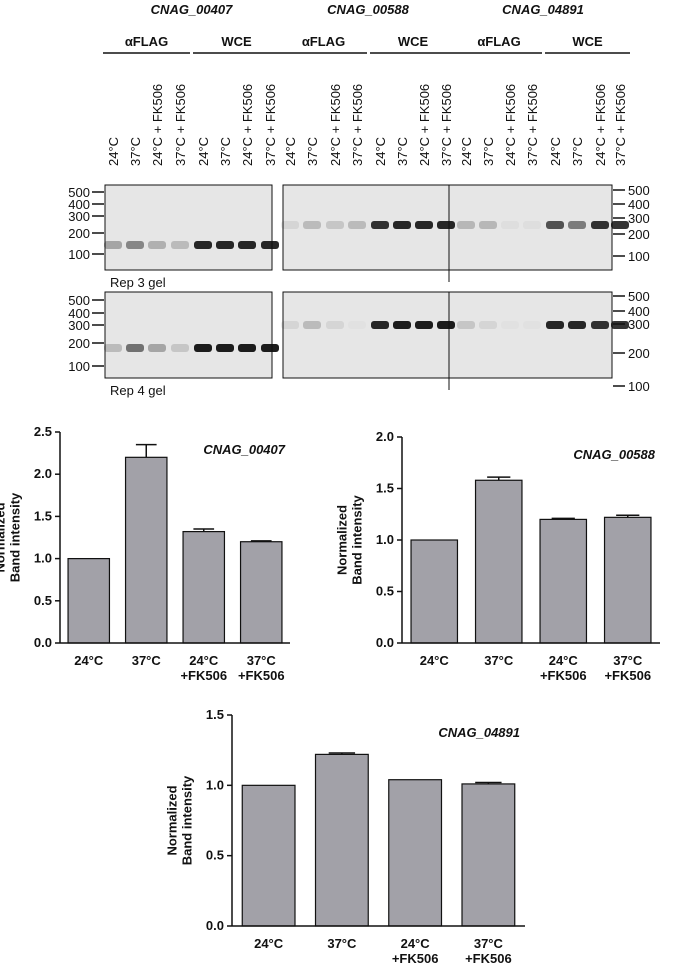  What do you see at coordinates (385, 436) in the screenshot?
I see `y-tick-label: 2.0` at bounding box center [385, 436].